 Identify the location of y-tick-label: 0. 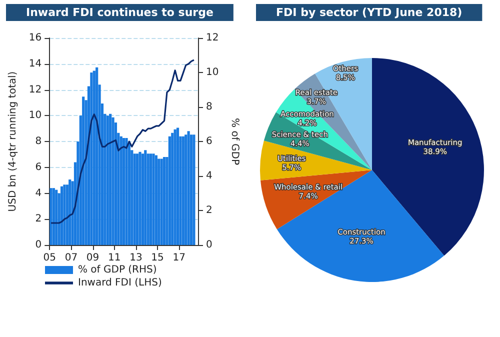
(38, 245).